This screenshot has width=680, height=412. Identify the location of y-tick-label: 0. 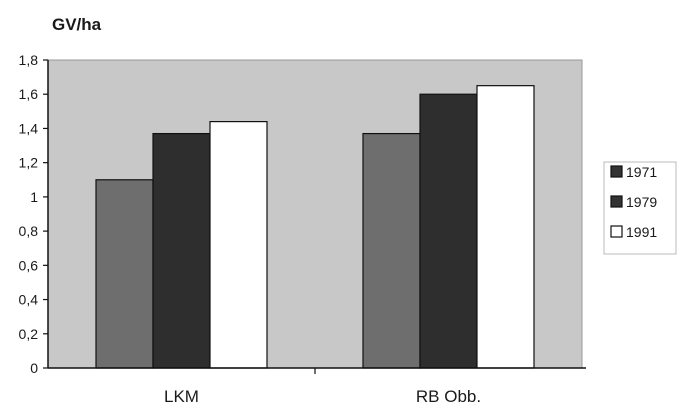
(34, 368).